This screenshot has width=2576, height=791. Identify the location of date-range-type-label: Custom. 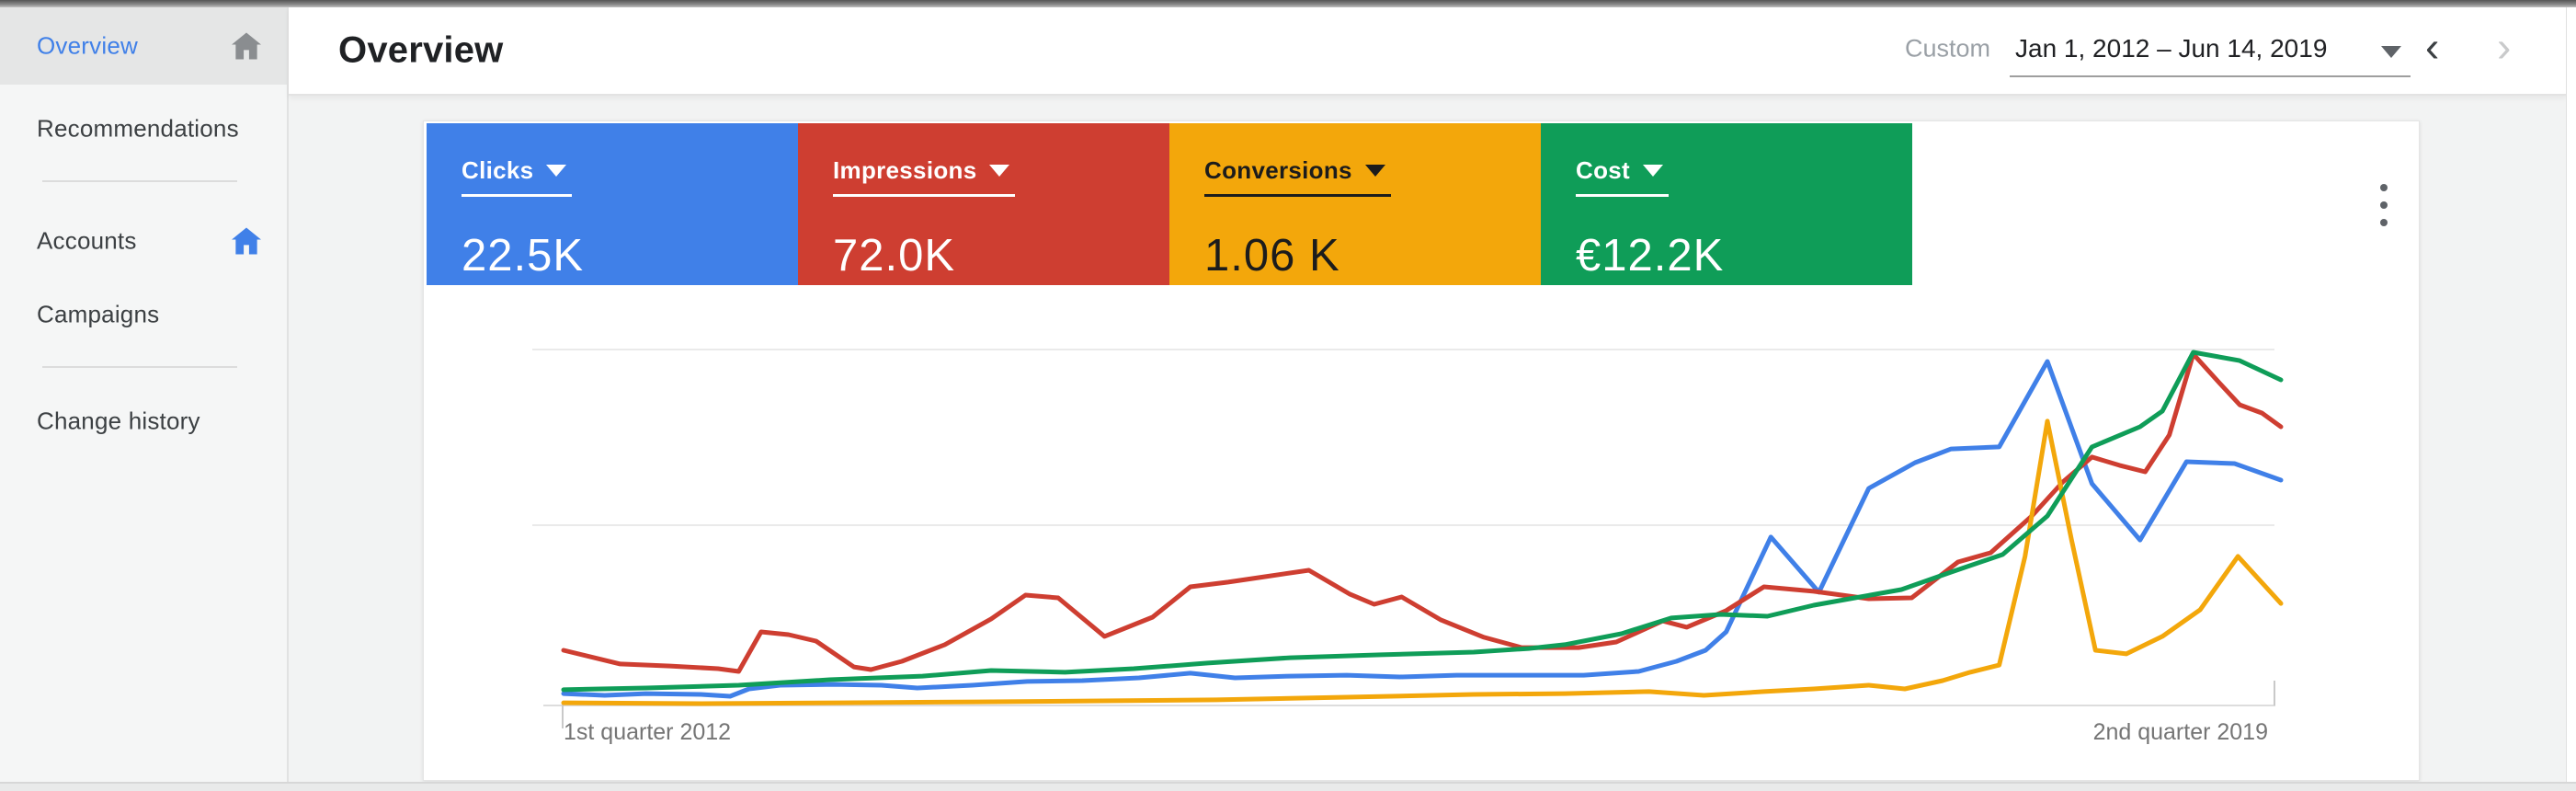
(1948, 48).